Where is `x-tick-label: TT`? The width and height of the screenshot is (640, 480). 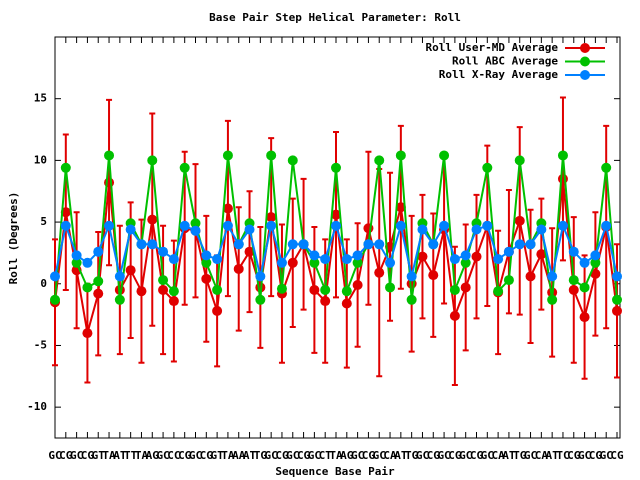 x-tick-label: TT is located at coordinates (131, 455).